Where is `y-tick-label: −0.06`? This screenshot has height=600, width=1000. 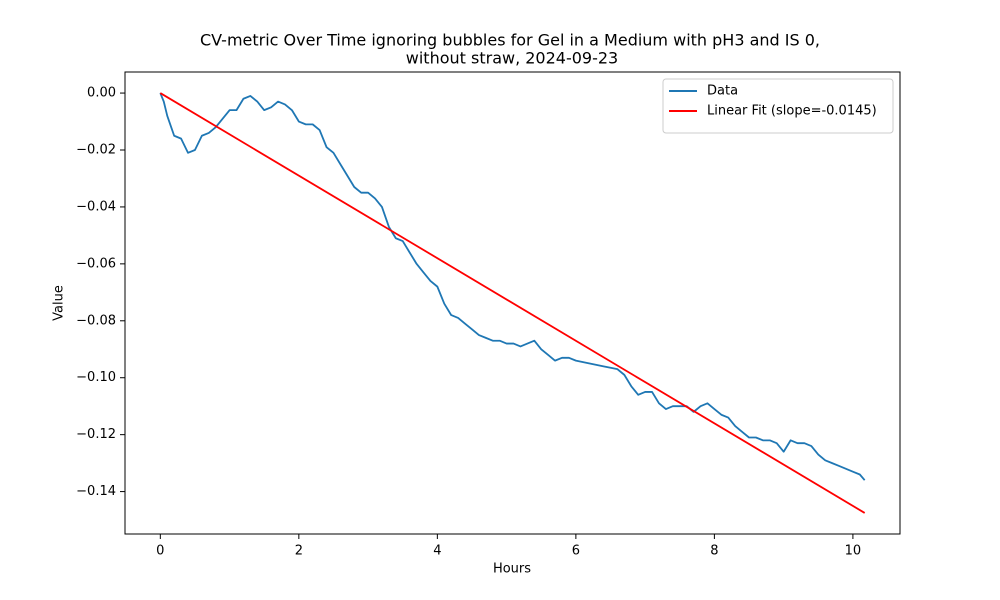
y-tick-label: −0.06 is located at coordinates (96, 263).